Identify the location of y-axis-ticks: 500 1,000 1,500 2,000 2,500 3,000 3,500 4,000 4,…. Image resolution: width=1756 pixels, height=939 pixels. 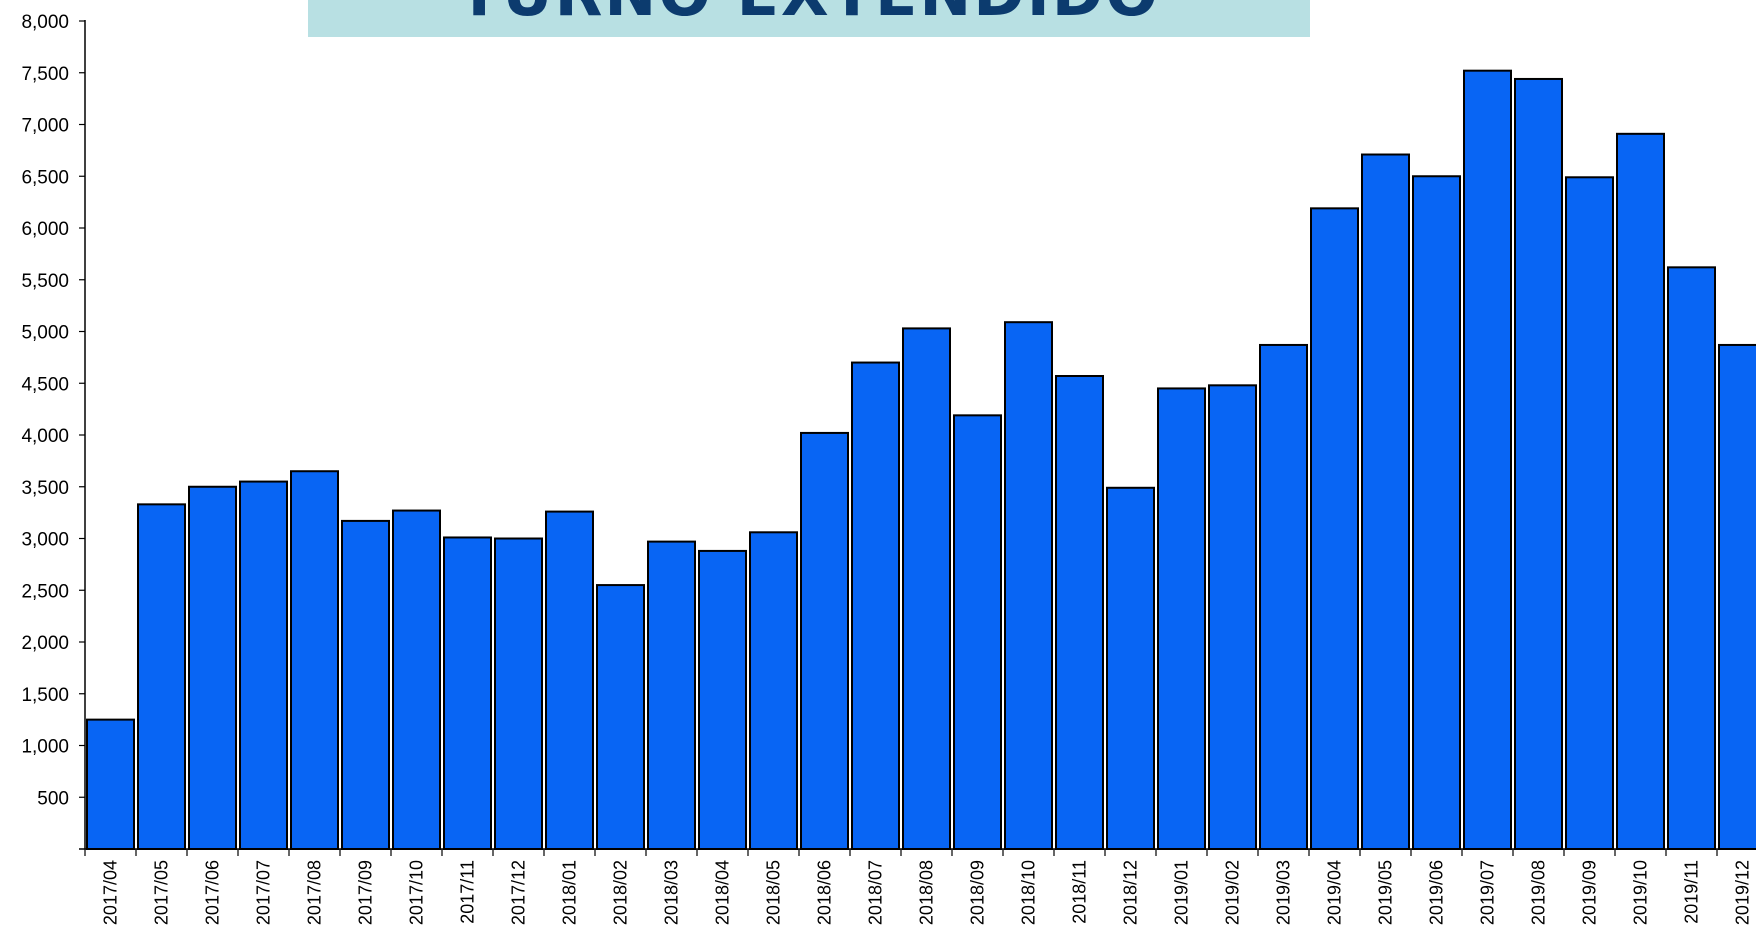
(53, 410).